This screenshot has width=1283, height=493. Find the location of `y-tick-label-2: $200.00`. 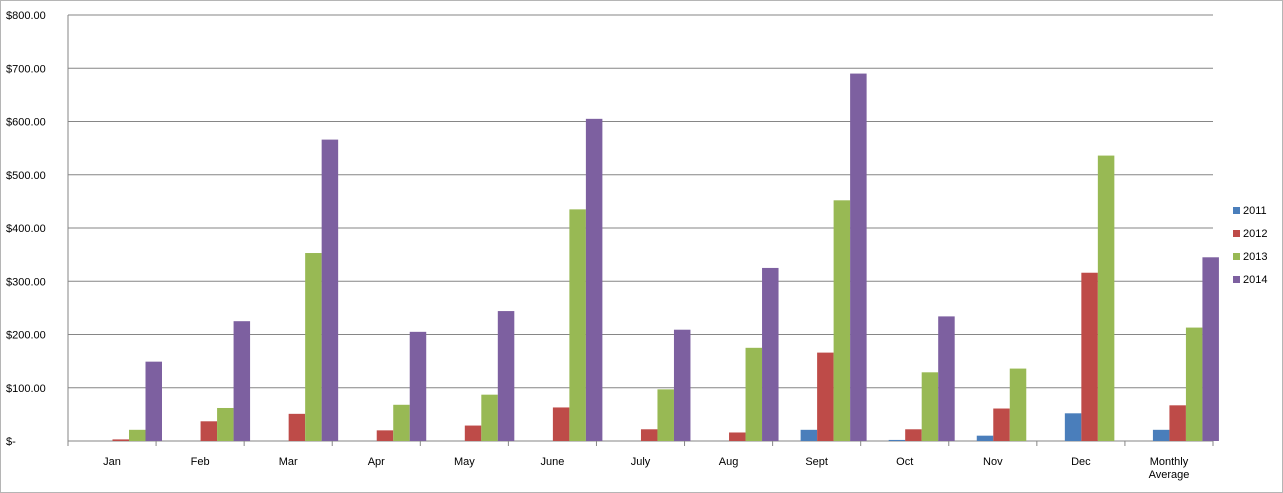

y-tick-label-2: $200.00 is located at coordinates (26, 336).